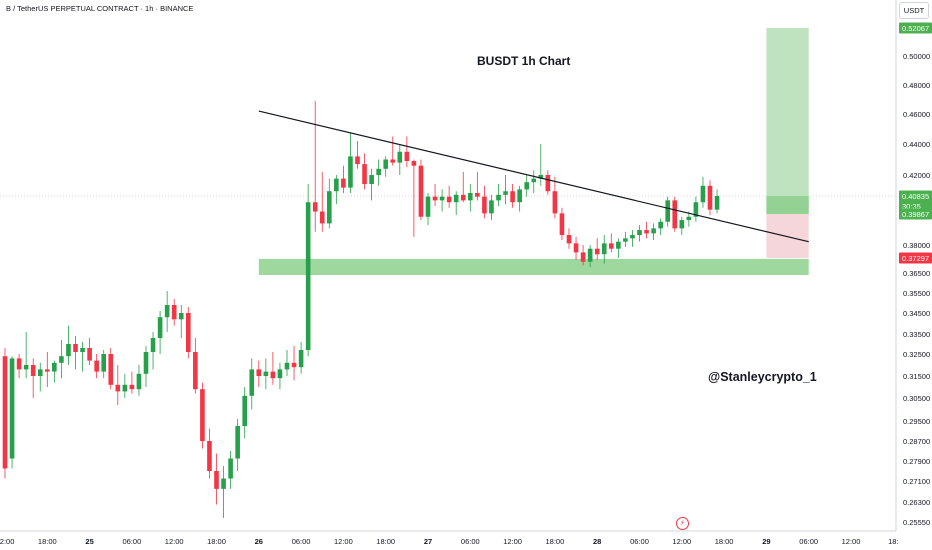  Describe the element at coordinates (762, 377) in the screenshot. I see `author-watermark: @Stanleycrypto_1` at that location.